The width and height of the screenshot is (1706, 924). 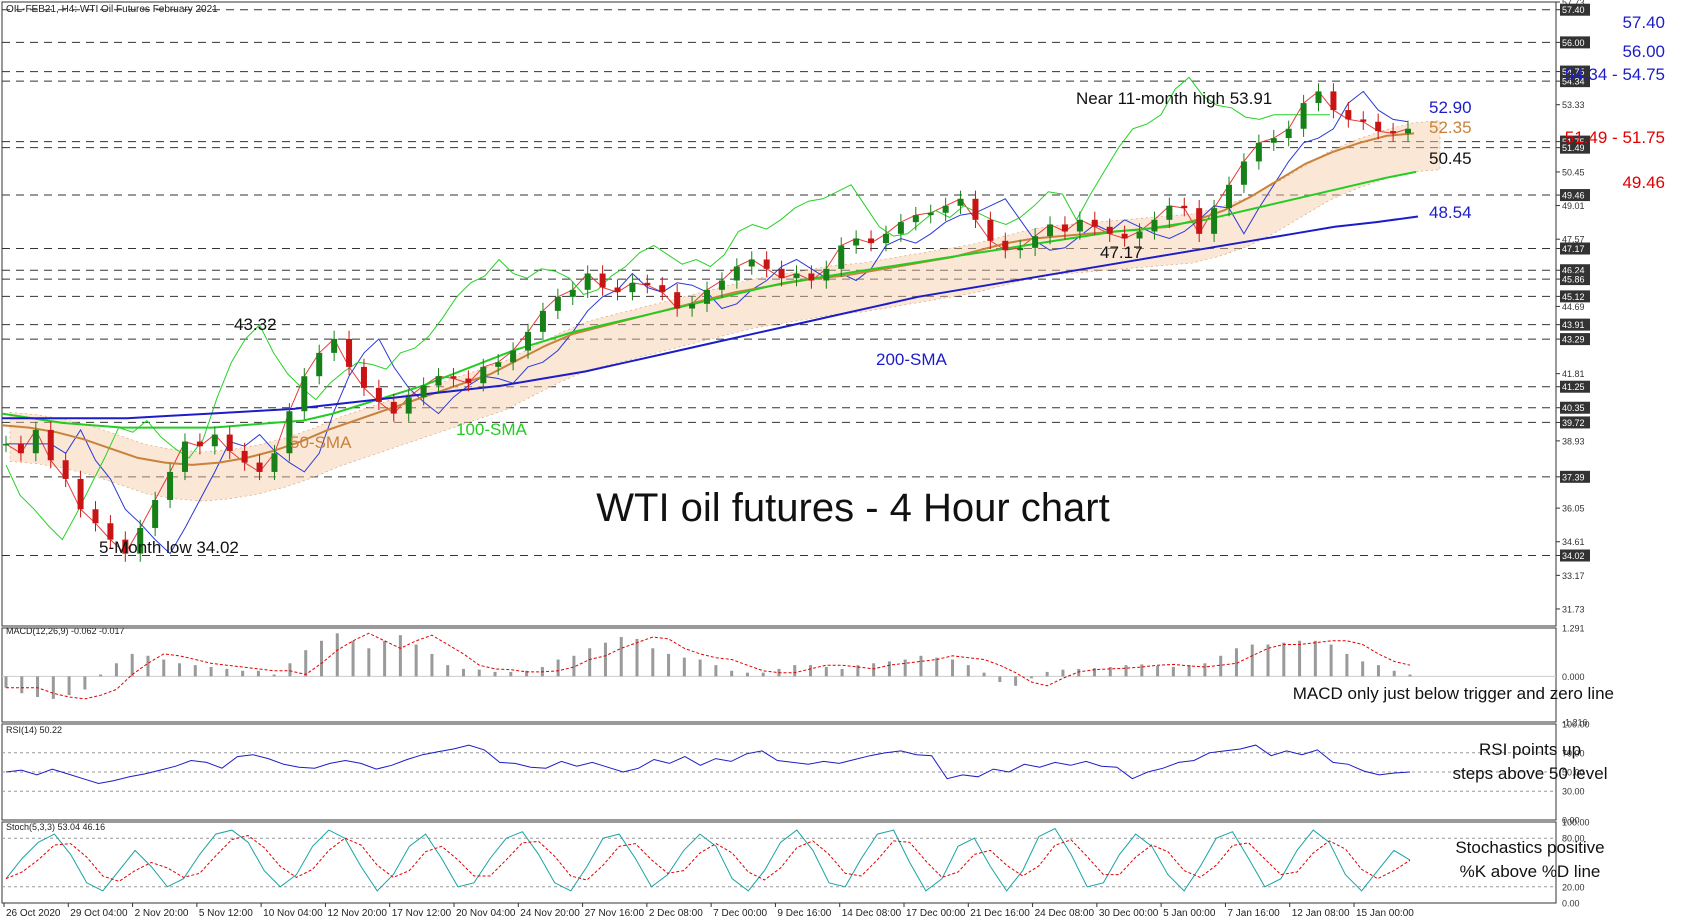 What do you see at coordinates (872, 913) in the screenshot?
I see `time-tick-label: 14 Dec 08:00` at bounding box center [872, 913].